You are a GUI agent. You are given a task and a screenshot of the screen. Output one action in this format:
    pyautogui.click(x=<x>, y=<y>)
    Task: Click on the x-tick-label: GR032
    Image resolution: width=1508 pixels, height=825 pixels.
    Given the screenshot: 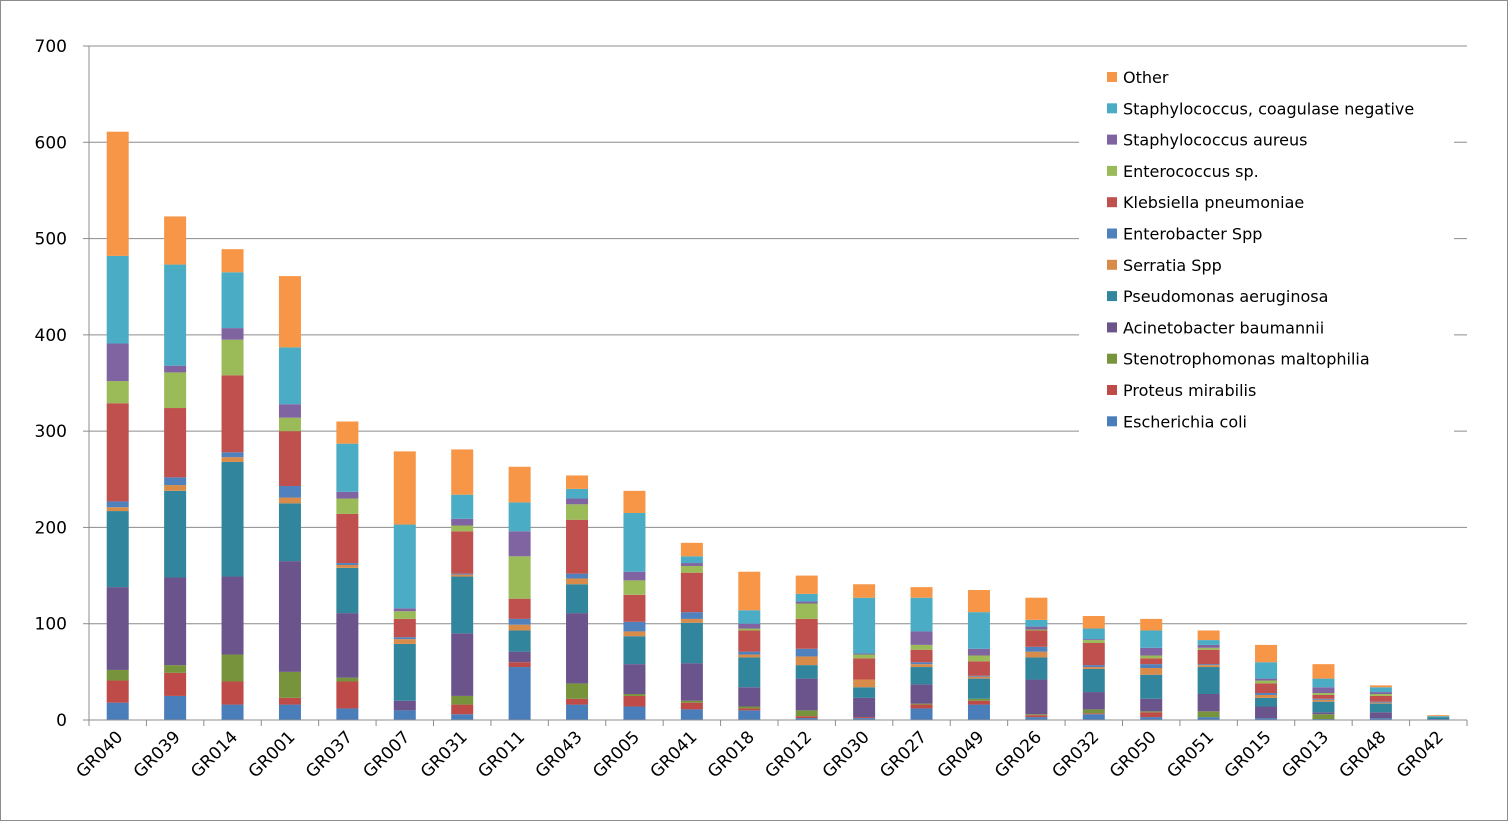 What is the action you would take?
    pyautogui.click(x=1076, y=754)
    